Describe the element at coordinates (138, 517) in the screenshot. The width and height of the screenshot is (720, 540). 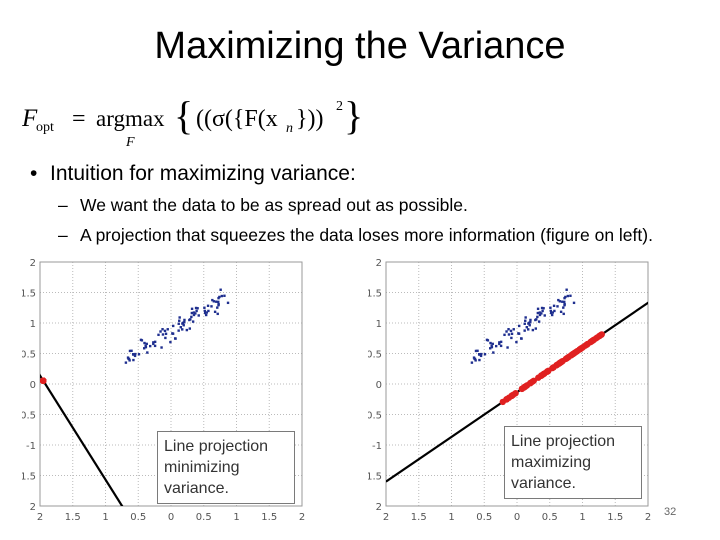
I see `x-tick-label: 0.5` at that location.